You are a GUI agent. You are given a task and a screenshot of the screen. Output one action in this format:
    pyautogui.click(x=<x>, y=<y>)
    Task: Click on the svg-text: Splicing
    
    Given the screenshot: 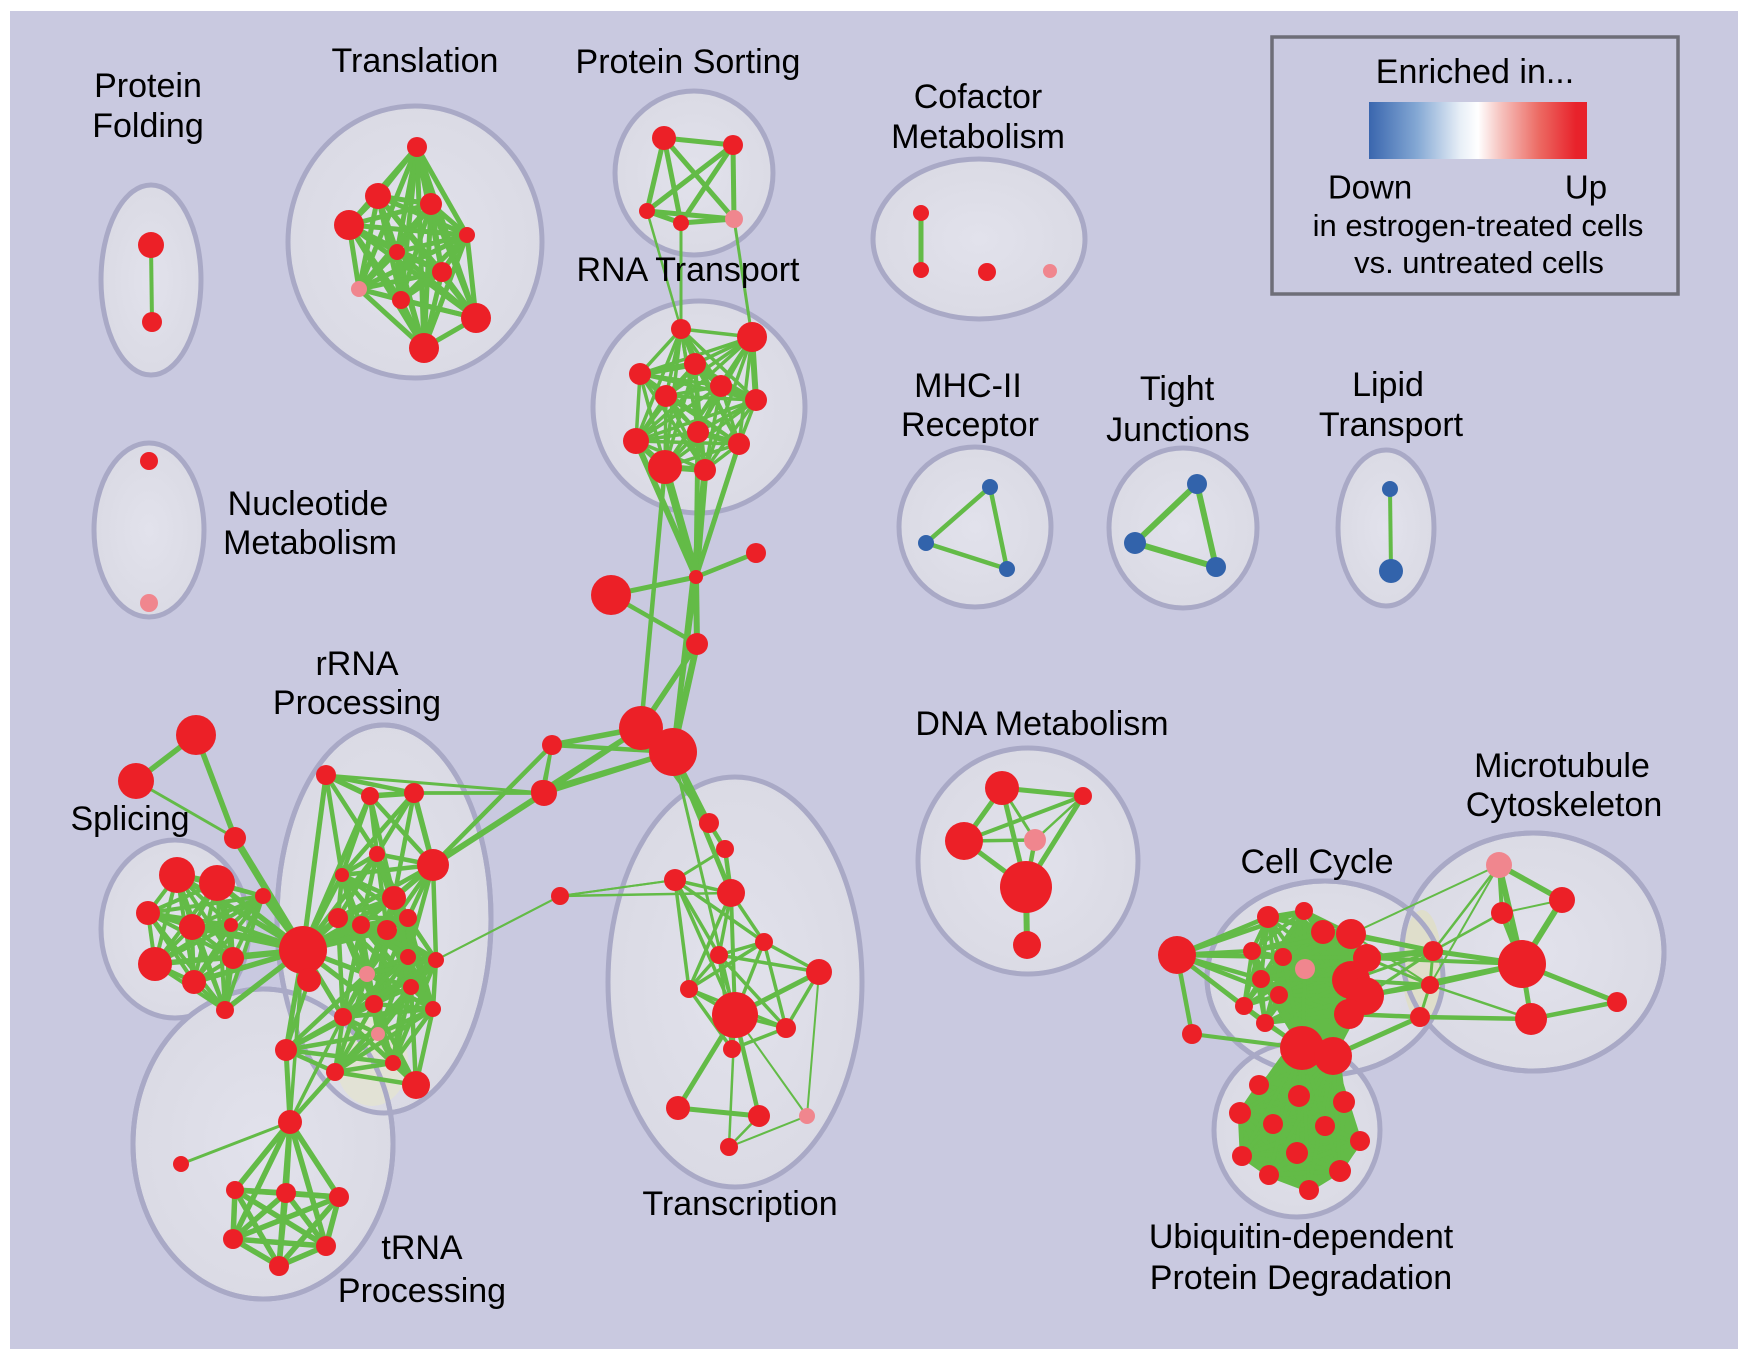 What is the action you would take?
    pyautogui.click(x=129, y=819)
    